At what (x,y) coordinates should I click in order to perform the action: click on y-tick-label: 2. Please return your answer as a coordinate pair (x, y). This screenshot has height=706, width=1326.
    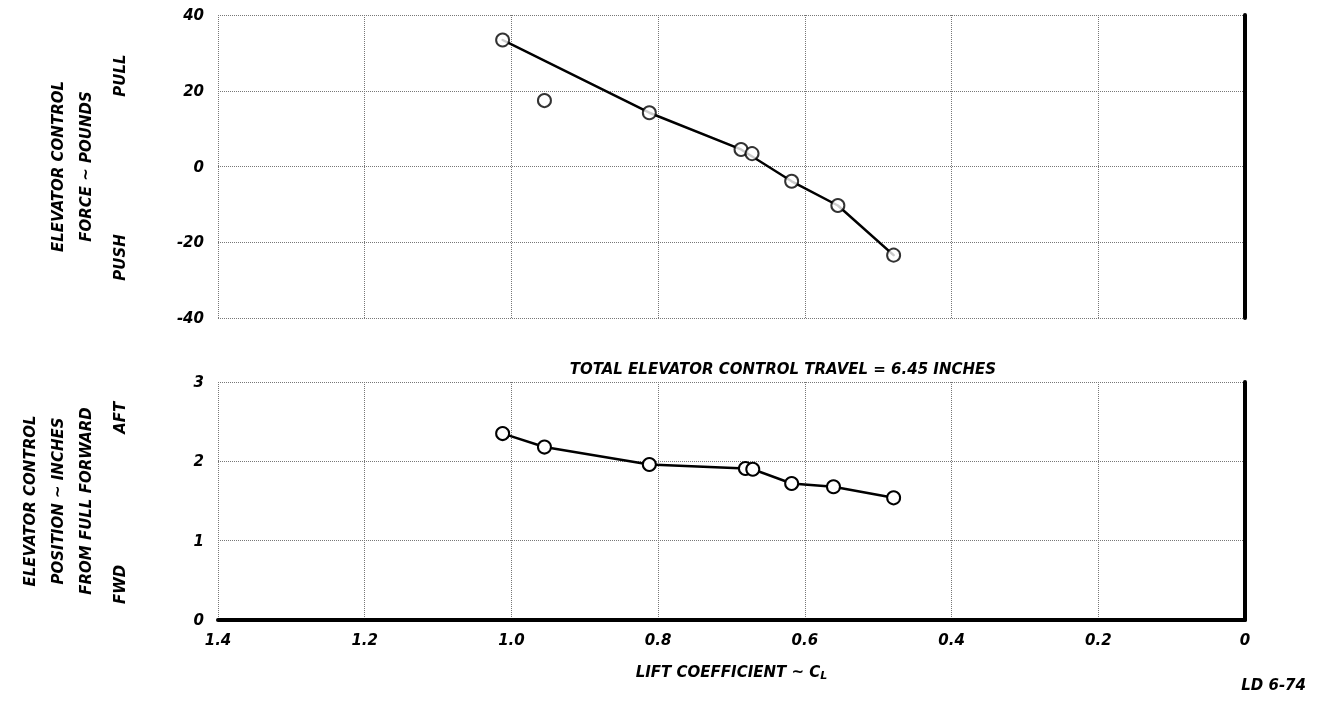
    Looking at the image, I should click on (198, 461).